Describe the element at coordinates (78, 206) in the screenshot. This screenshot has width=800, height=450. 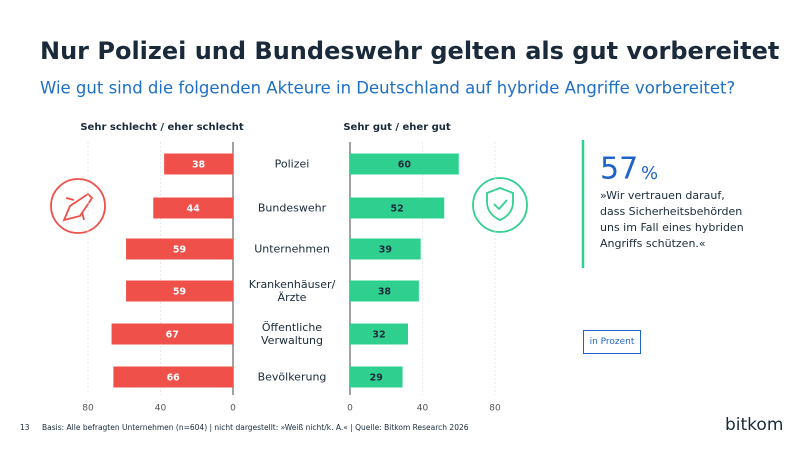
I see `rocket-icon` at that location.